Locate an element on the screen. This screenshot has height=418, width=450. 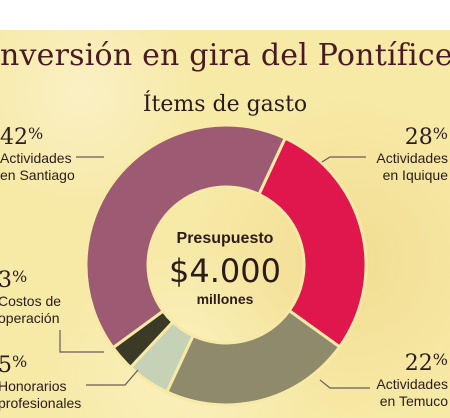
label-costos-line2: operación is located at coordinates (30, 318).